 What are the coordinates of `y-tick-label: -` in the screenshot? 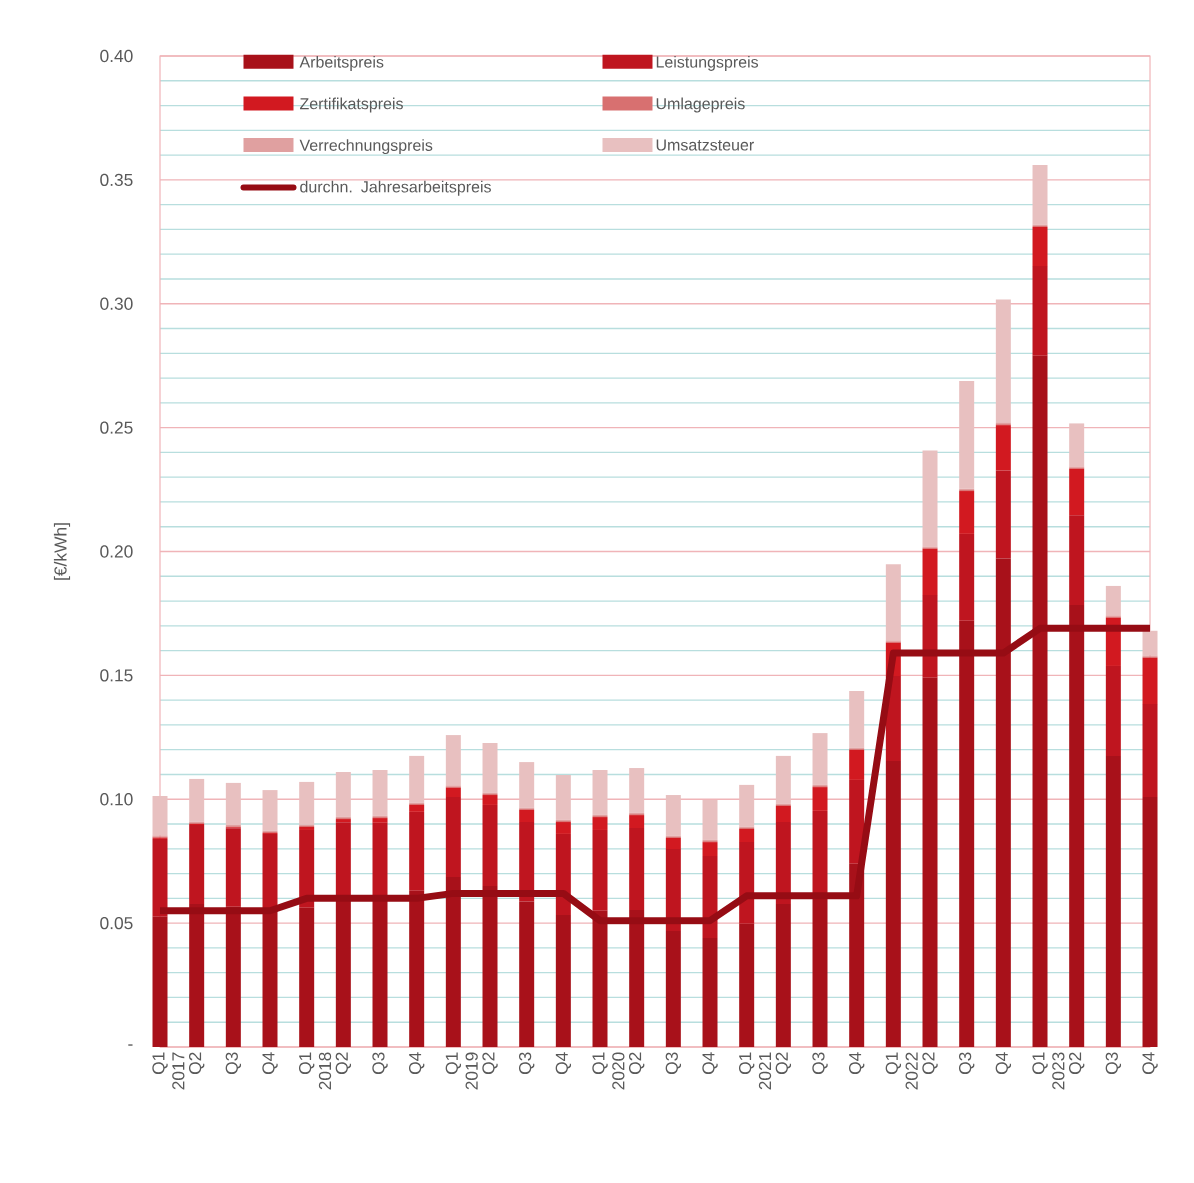 It's located at (130, 1045).